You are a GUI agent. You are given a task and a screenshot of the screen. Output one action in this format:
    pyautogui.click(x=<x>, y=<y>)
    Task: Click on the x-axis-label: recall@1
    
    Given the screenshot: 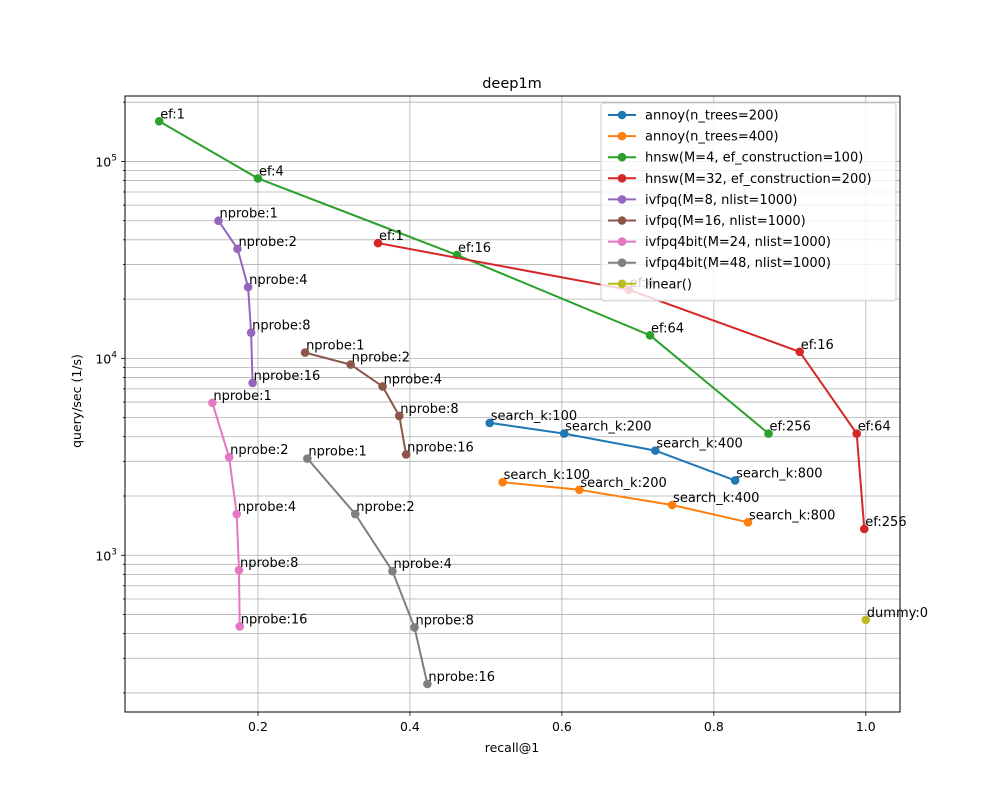 What is the action you would take?
    pyautogui.click(x=512, y=747)
    